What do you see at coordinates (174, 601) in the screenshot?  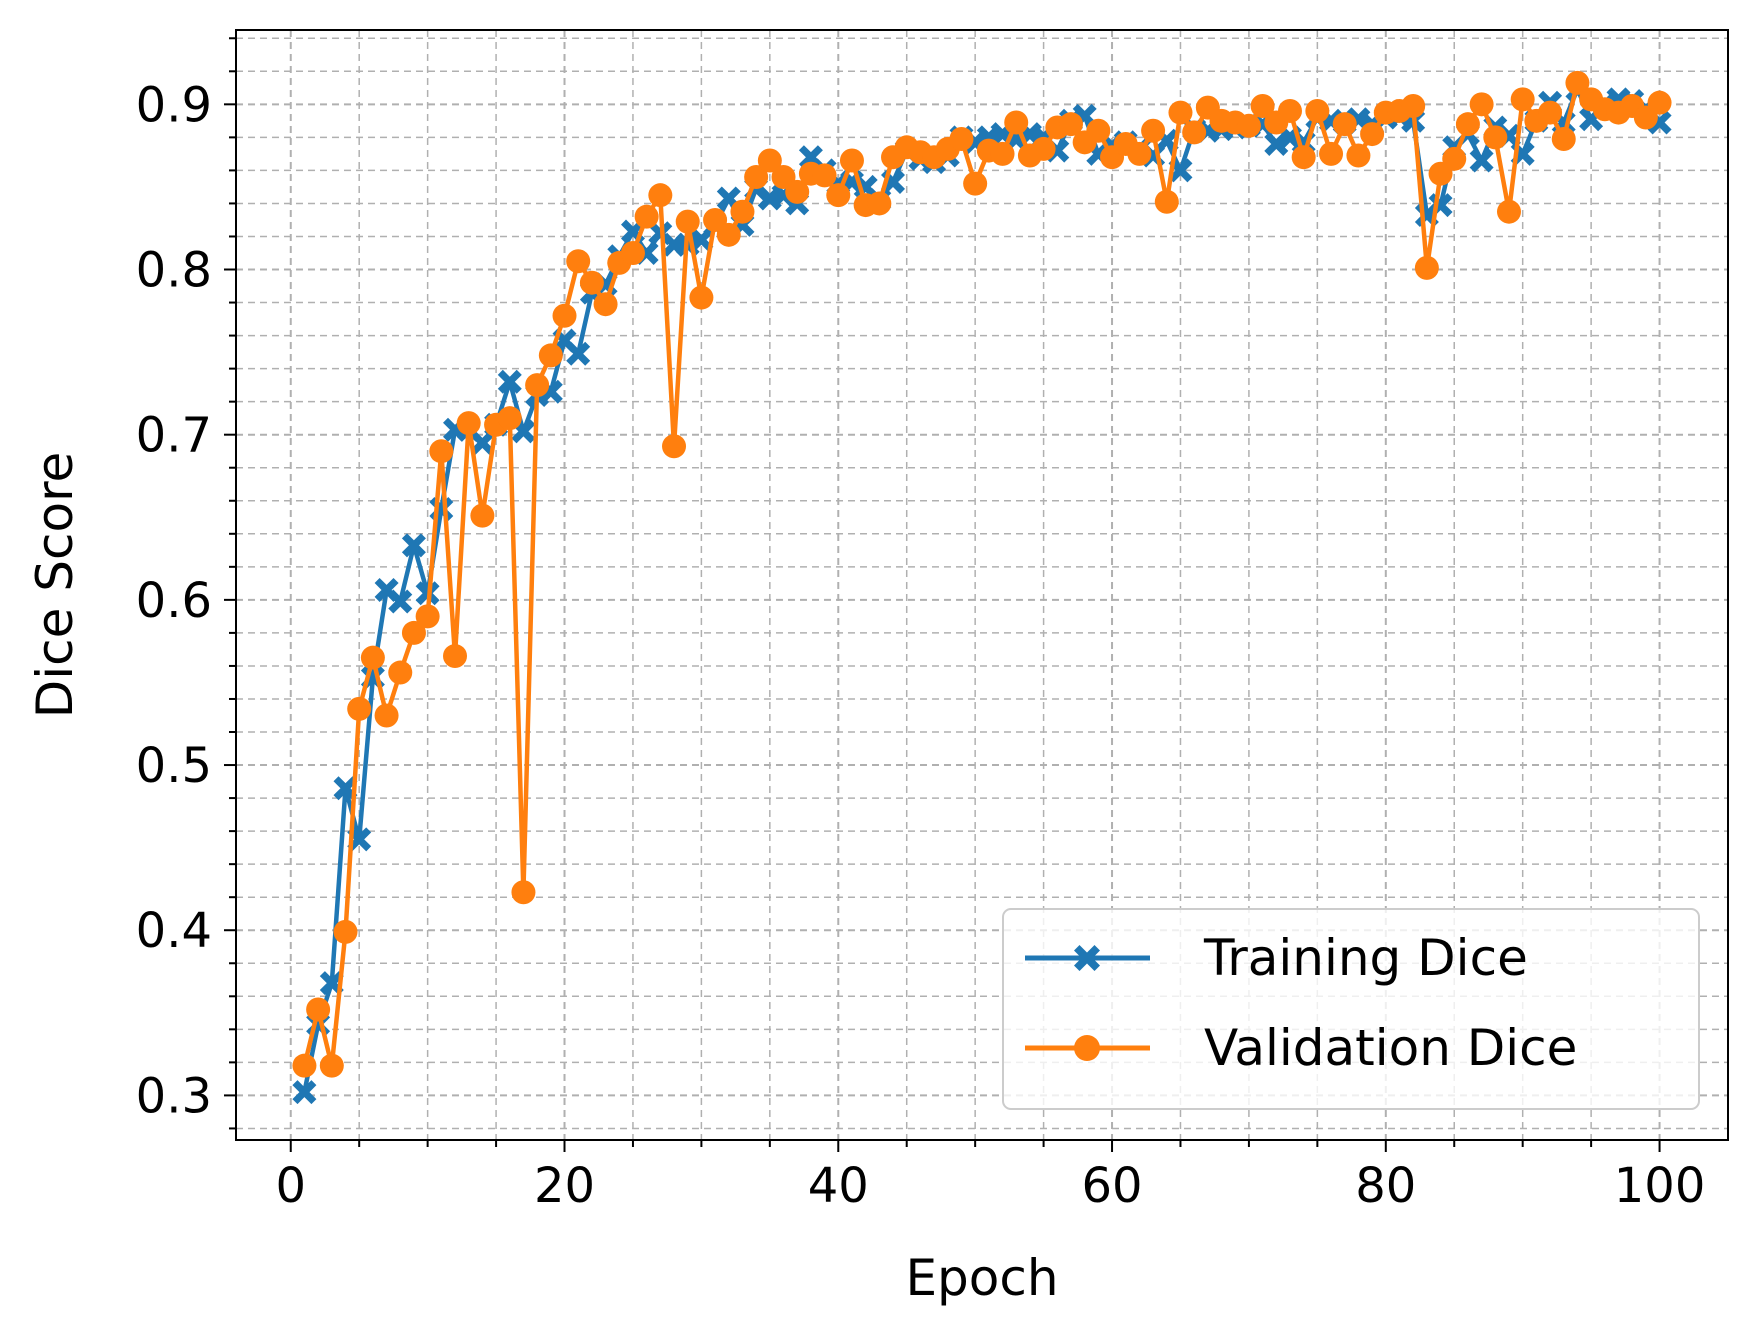 I see `y-tick-label: 0.6` at bounding box center [174, 601].